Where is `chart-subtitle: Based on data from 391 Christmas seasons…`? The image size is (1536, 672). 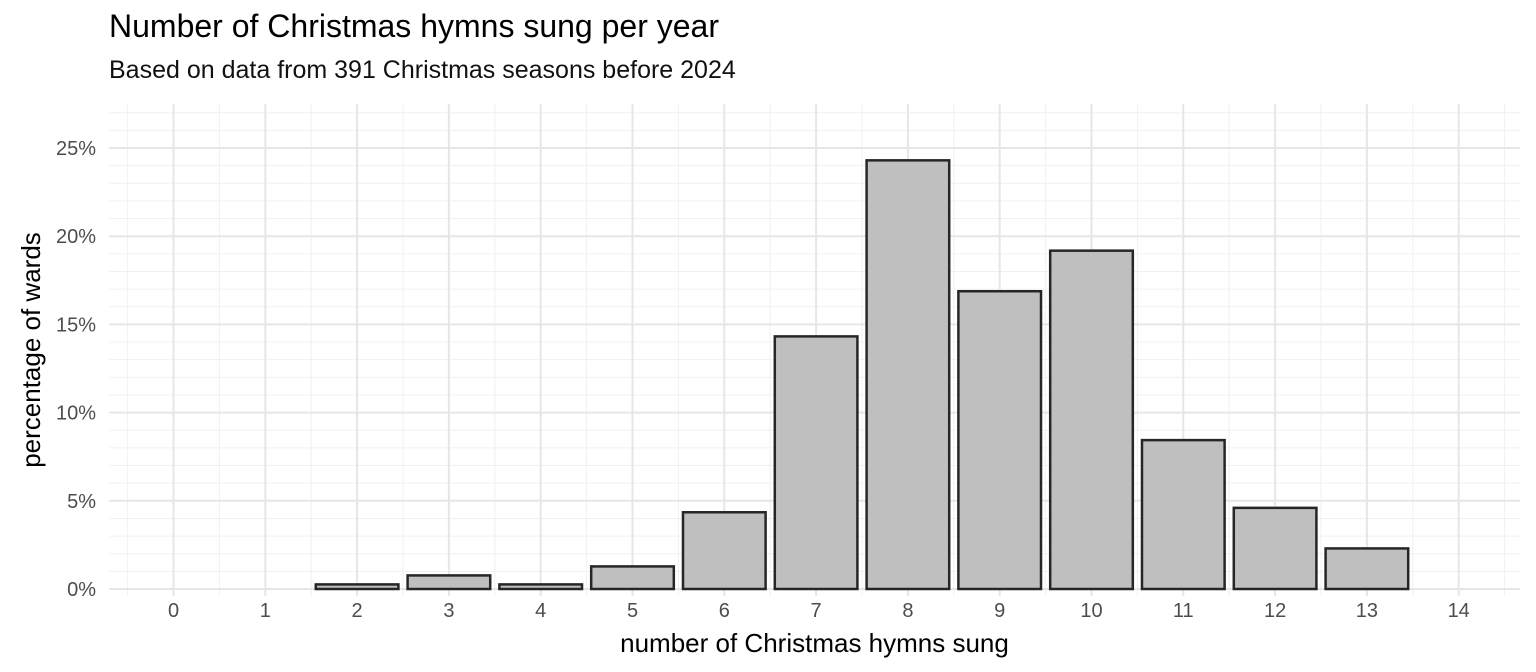 chart-subtitle: Based on data from 391 Christmas seasons… is located at coordinates (422, 70).